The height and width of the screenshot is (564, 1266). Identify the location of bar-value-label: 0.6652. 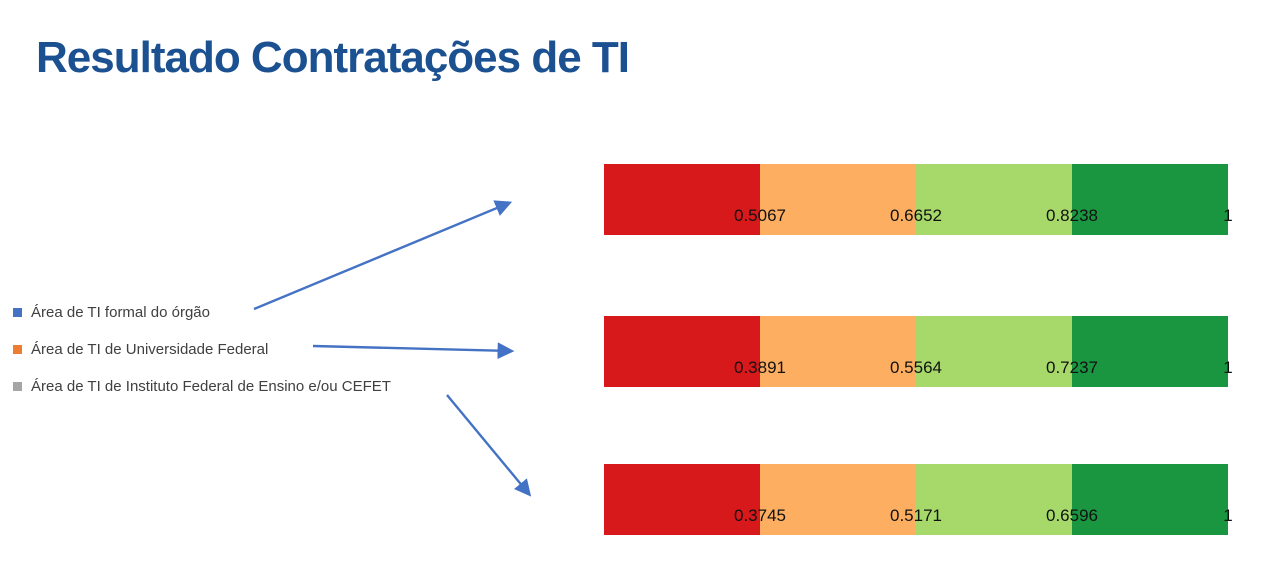
(916, 215).